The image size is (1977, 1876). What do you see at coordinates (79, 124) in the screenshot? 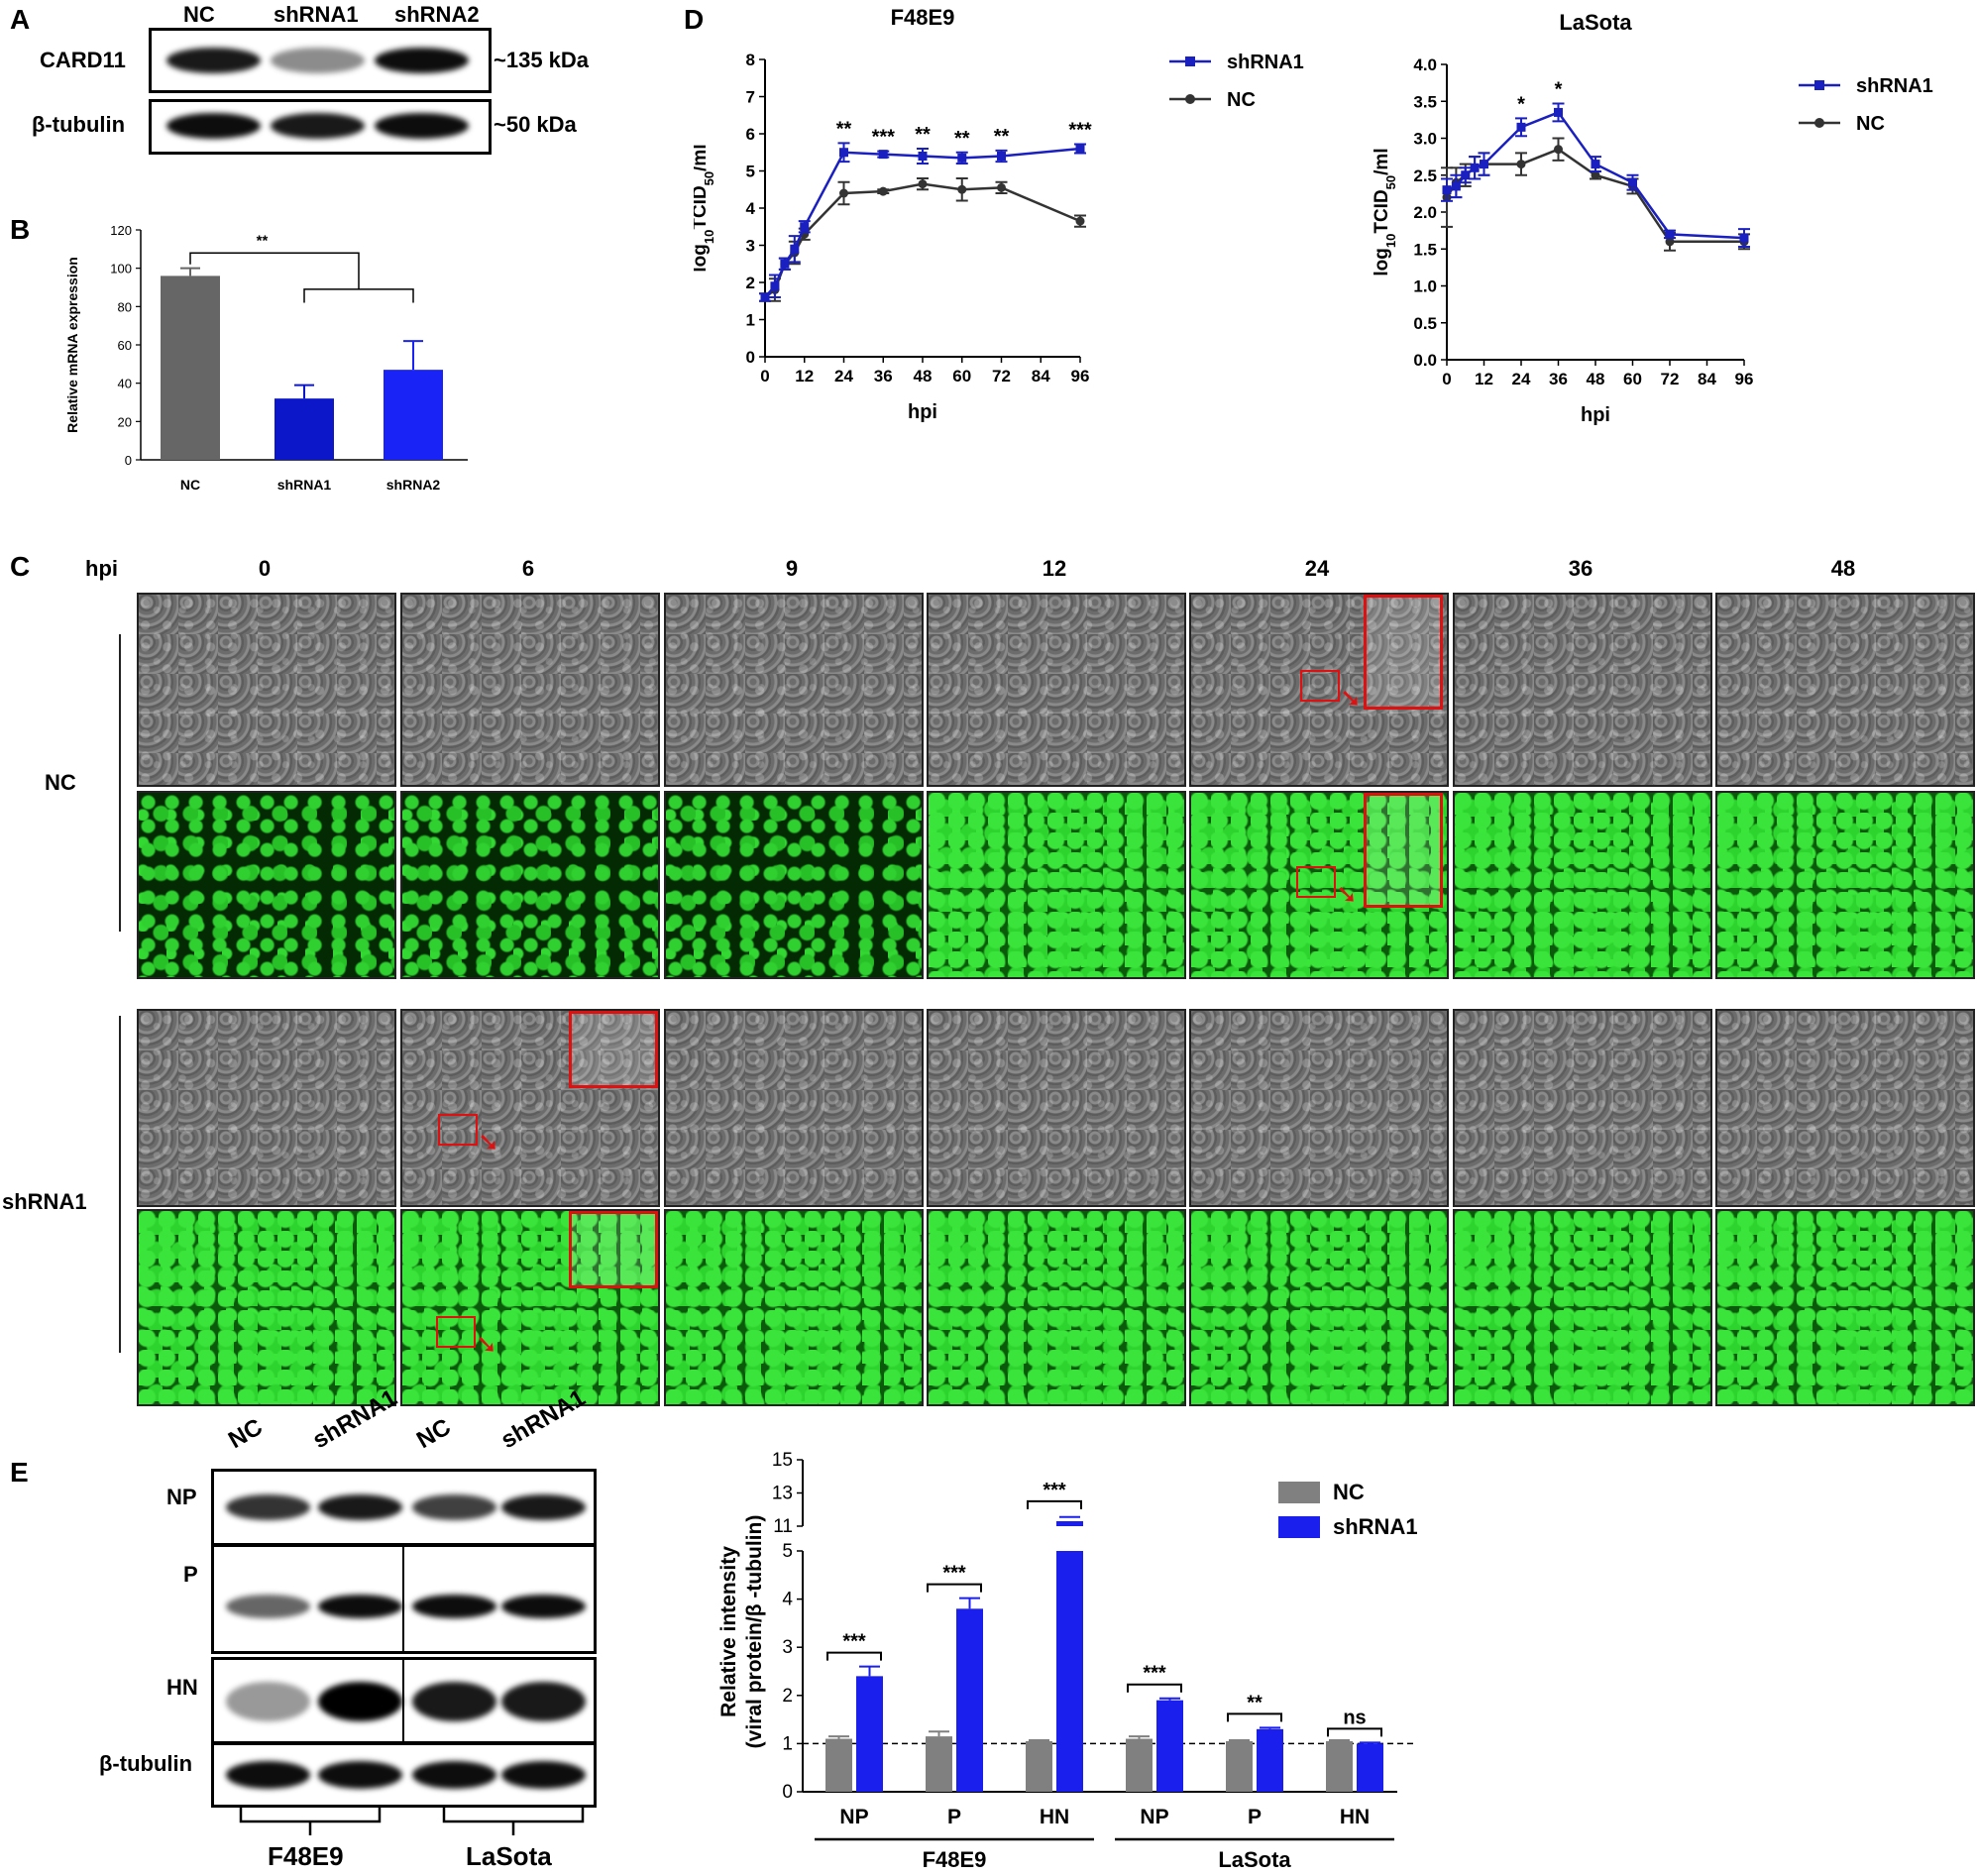
I see `blot-label-tubulin: β-tubulin` at bounding box center [79, 124].